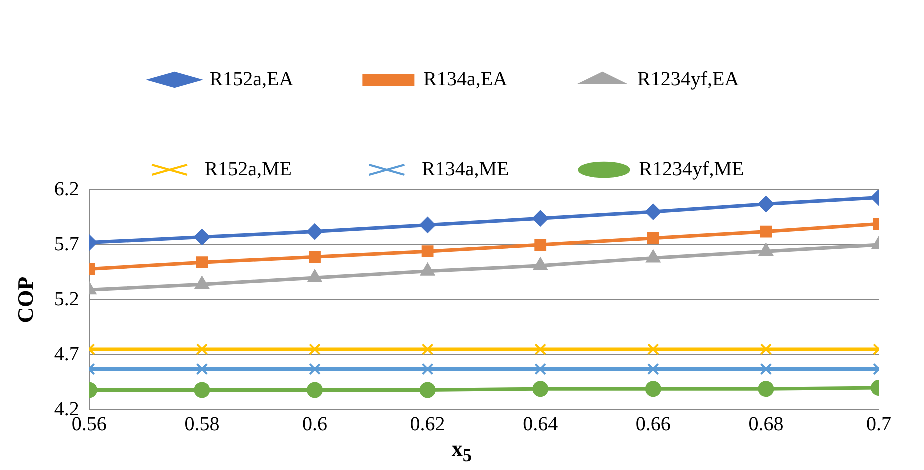  Describe the element at coordinates (466, 79) in the screenshot. I see `legend-label: R134a,EA` at that location.